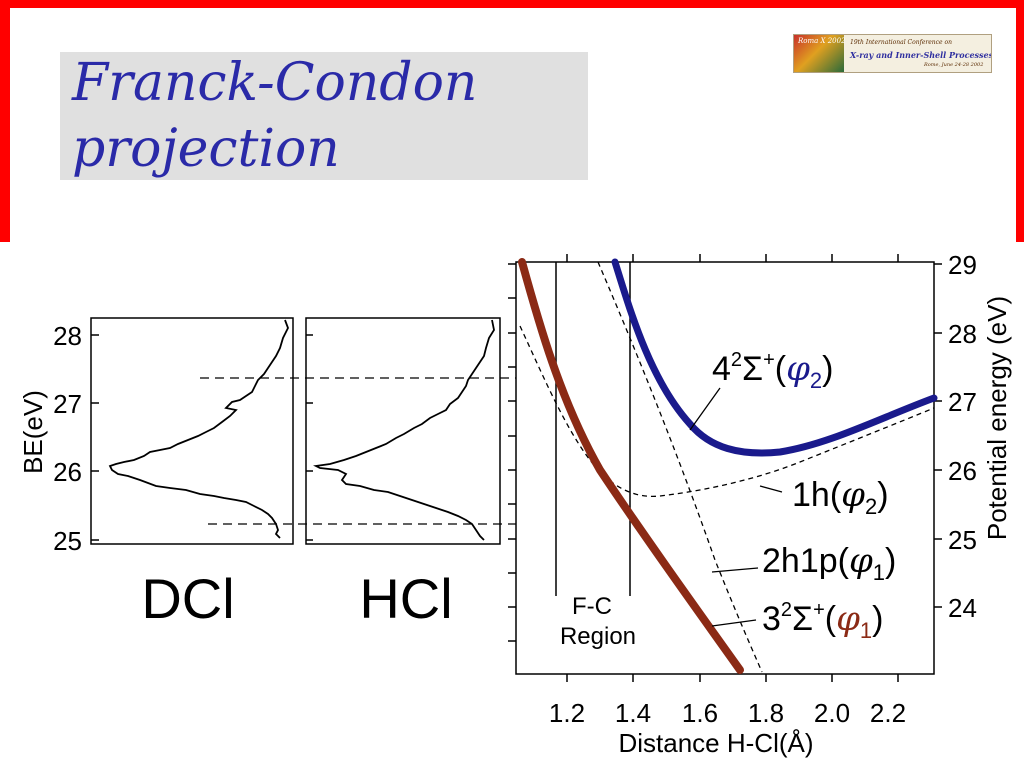  I want to click on hcl-spectrum, so click(404, 430).